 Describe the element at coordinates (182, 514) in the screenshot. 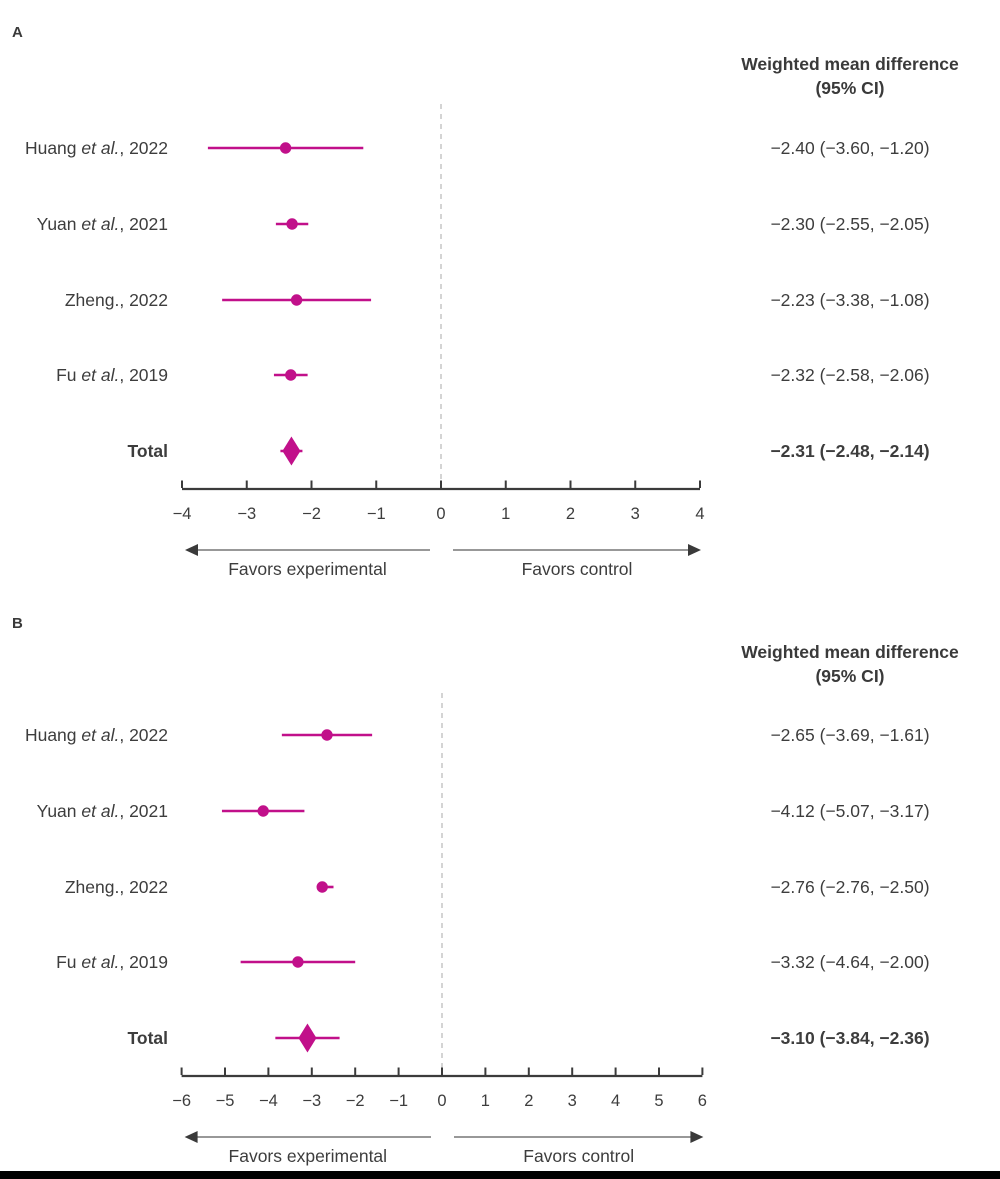

I see `panel-a-tick-label: −4` at that location.